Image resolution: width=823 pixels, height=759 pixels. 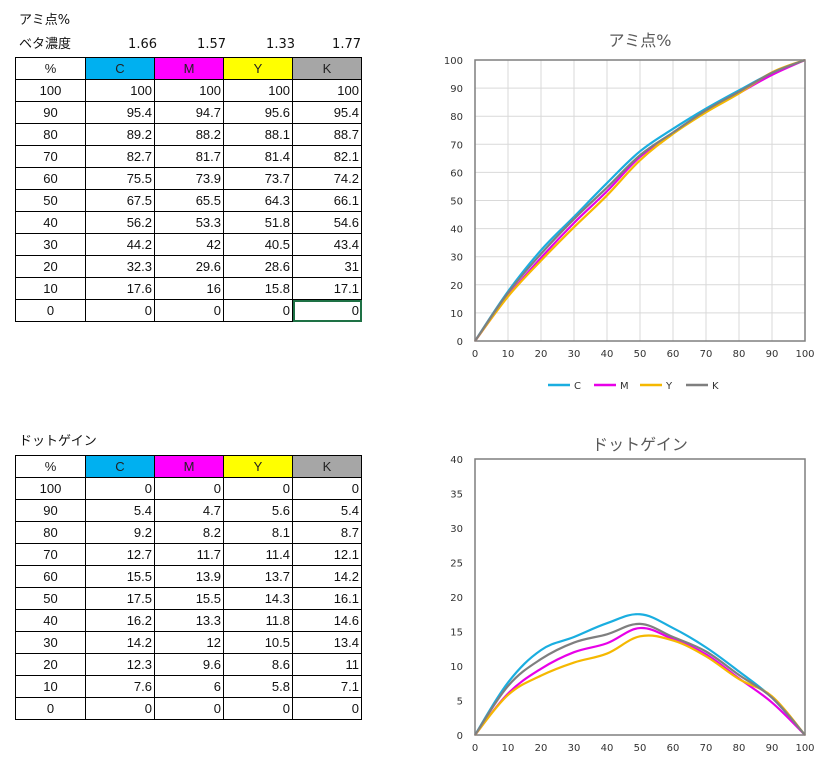 I want to click on table-cell-value: 8.6, so click(x=258, y=664).